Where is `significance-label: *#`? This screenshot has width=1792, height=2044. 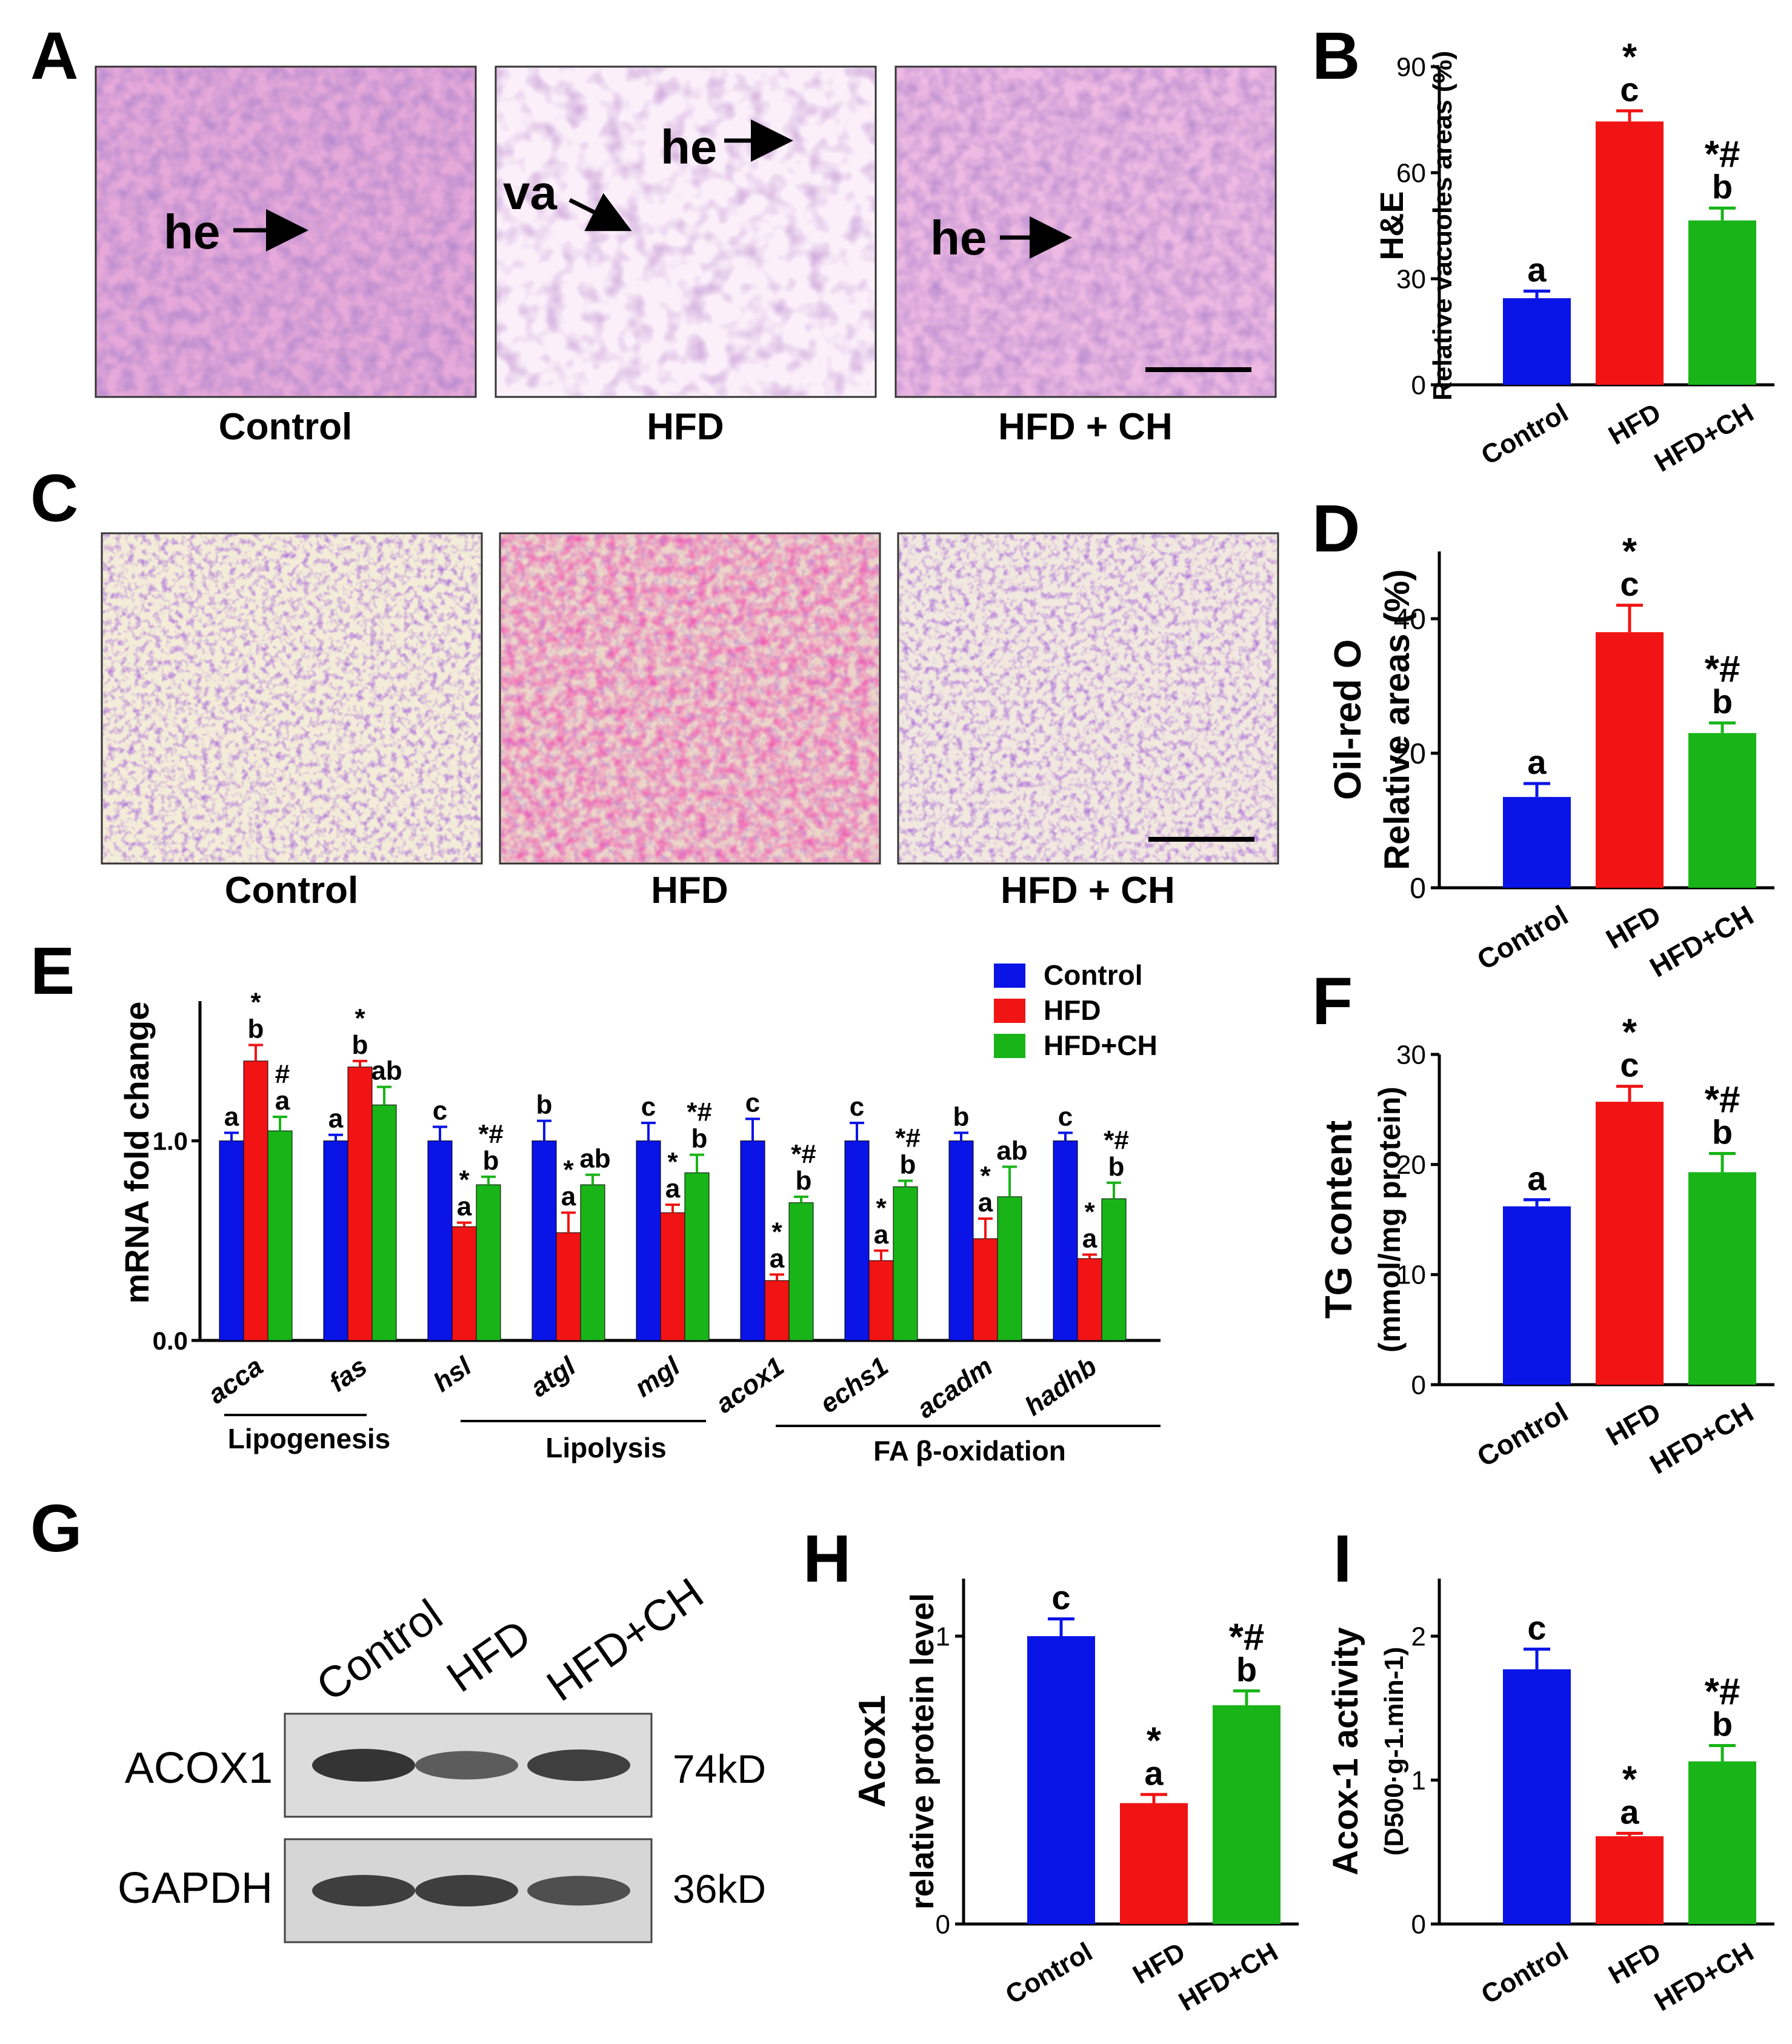
significance-label: *# is located at coordinates (804, 1154).